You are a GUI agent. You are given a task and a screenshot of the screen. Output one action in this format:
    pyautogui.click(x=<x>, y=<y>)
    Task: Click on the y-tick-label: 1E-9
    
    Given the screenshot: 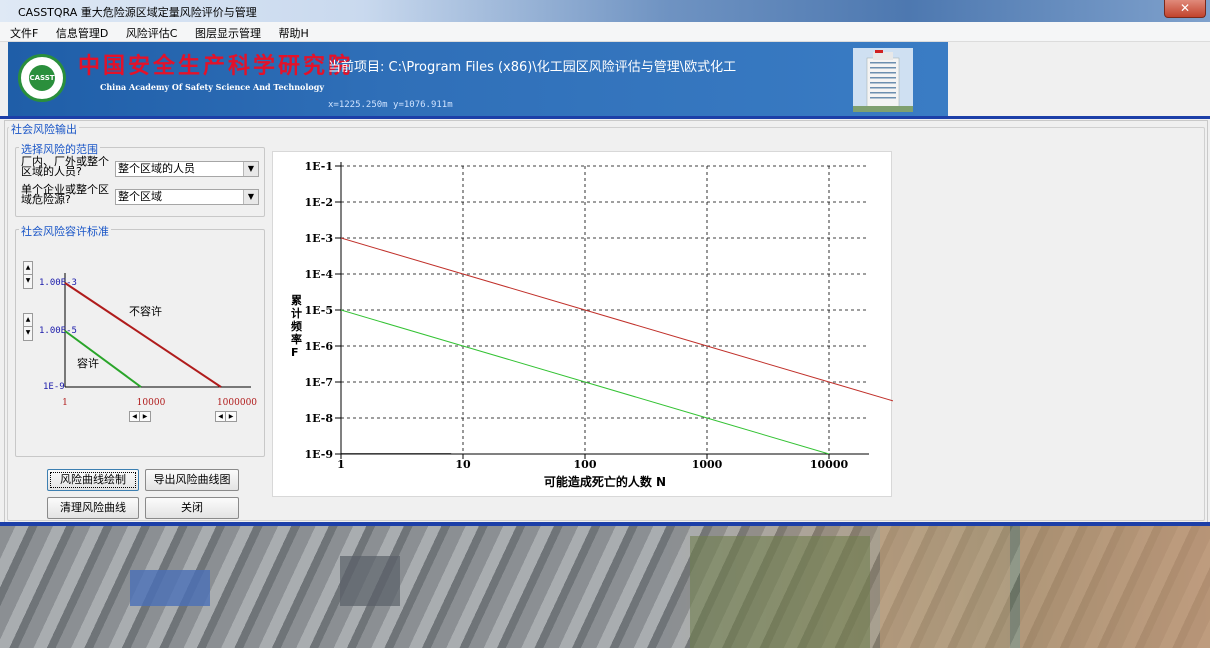 What is the action you would take?
    pyautogui.click(x=319, y=454)
    